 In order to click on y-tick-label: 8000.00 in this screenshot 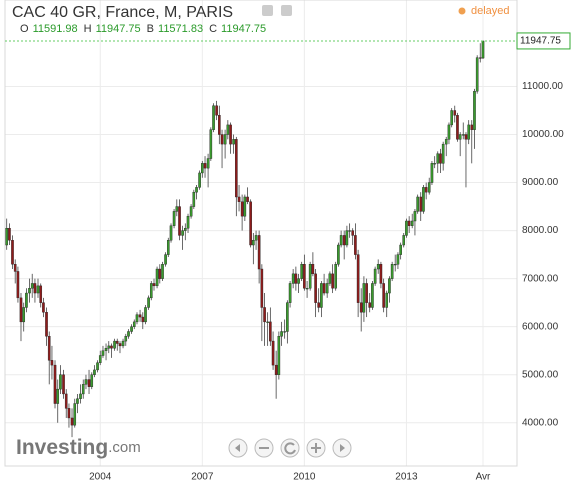, I will do `click(540, 230)`.